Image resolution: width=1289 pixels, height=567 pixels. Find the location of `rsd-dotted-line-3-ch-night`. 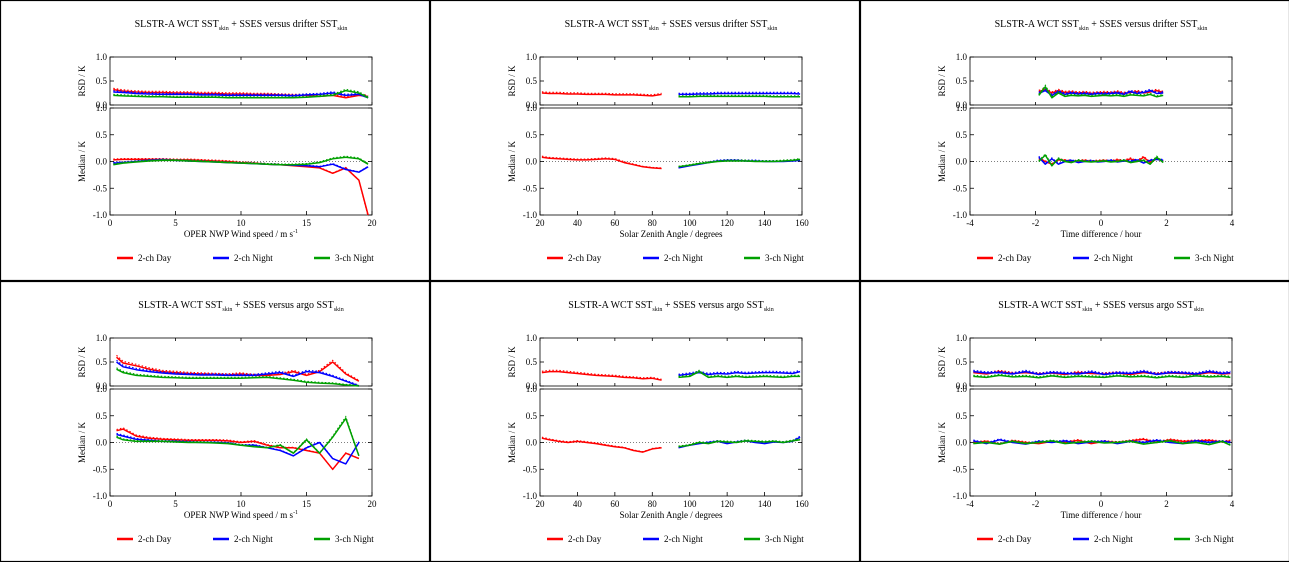

rsd-dotted-line-3-ch-night is located at coordinates (740, 95).